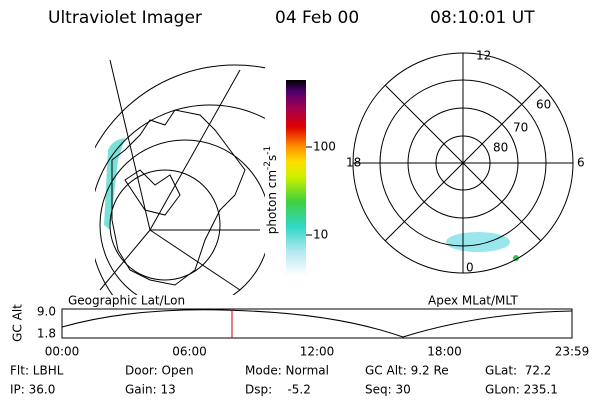  What do you see at coordinates (520, 128) in the screenshot?
I see `lat-label: 70` at bounding box center [520, 128].